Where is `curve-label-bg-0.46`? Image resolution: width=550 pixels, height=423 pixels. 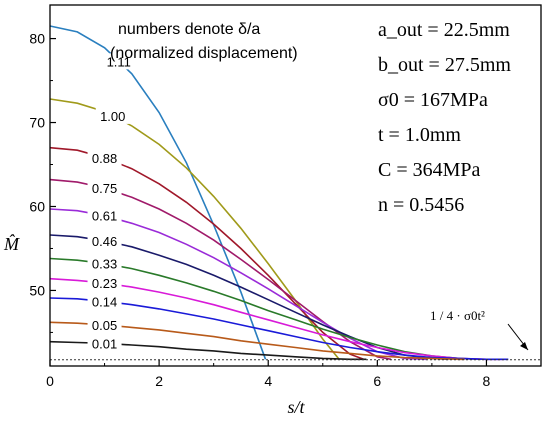
curve-label-bg-0.46 is located at coordinates (104, 240).